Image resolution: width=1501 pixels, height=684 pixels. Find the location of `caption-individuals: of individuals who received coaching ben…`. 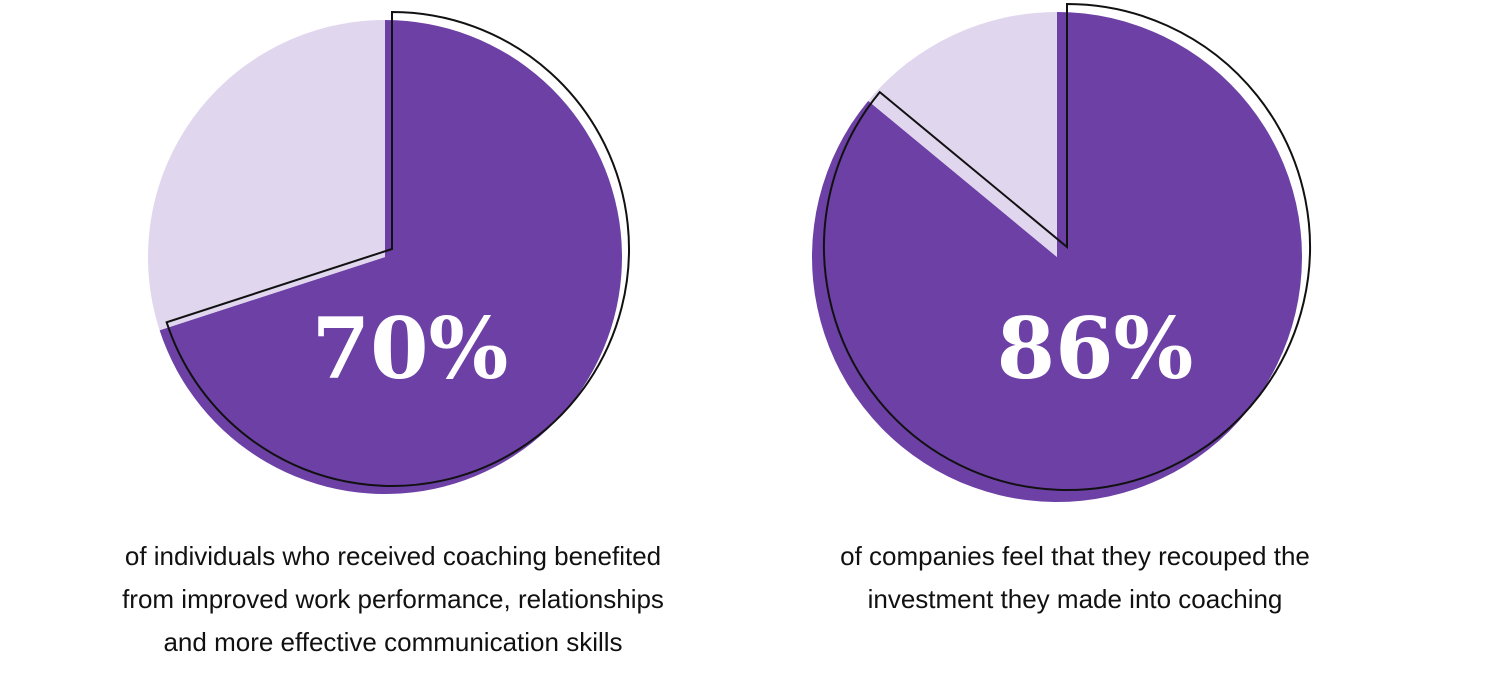

caption-individuals: of individuals who received coaching ben… is located at coordinates (393, 599).